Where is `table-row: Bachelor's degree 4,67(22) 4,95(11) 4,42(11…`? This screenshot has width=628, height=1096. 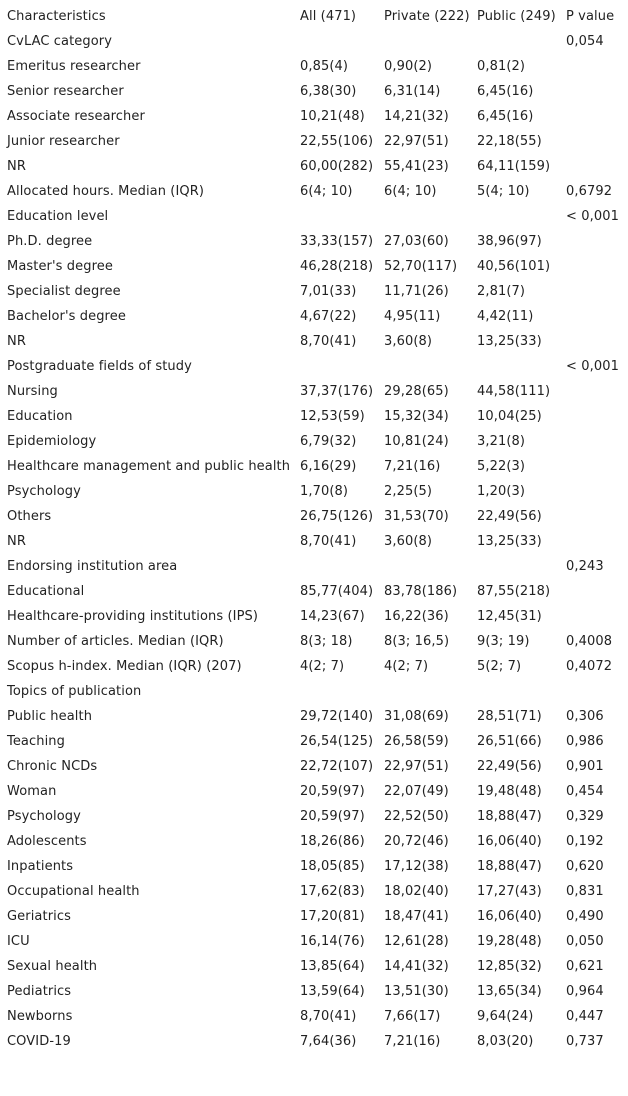
table-row: Bachelor's degree 4,67(22) 4,95(11) 4,42(11… is located at coordinates (314, 316).